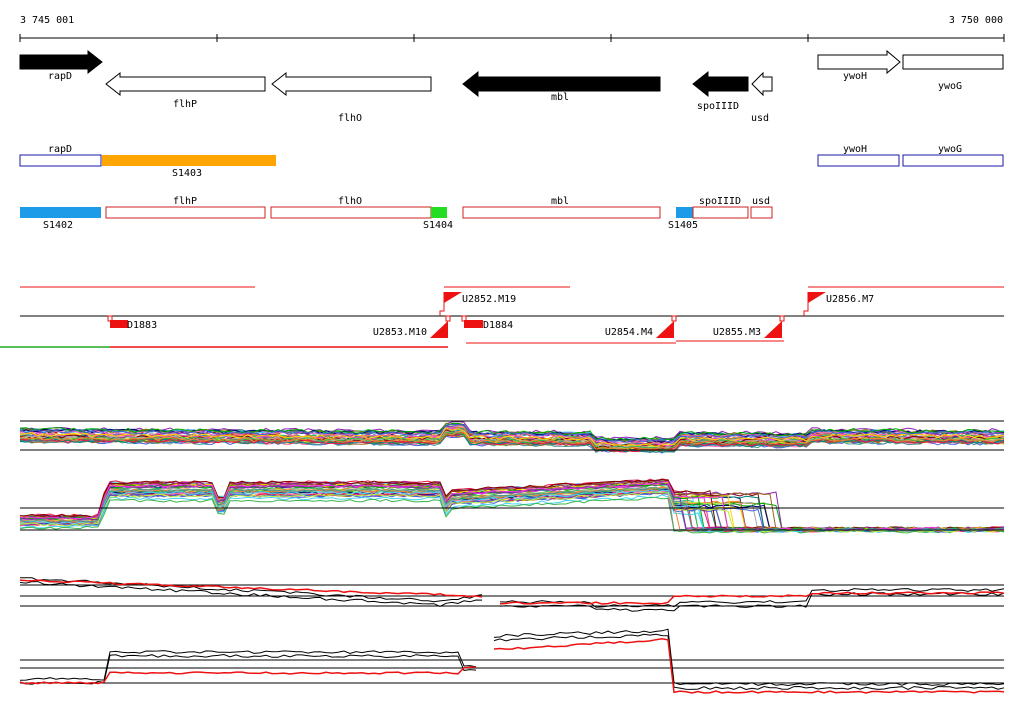 The width and height of the screenshot is (1024, 714). Describe the element at coordinates (629, 332) in the screenshot. I see `feature-label: U2854.M4` at that location.